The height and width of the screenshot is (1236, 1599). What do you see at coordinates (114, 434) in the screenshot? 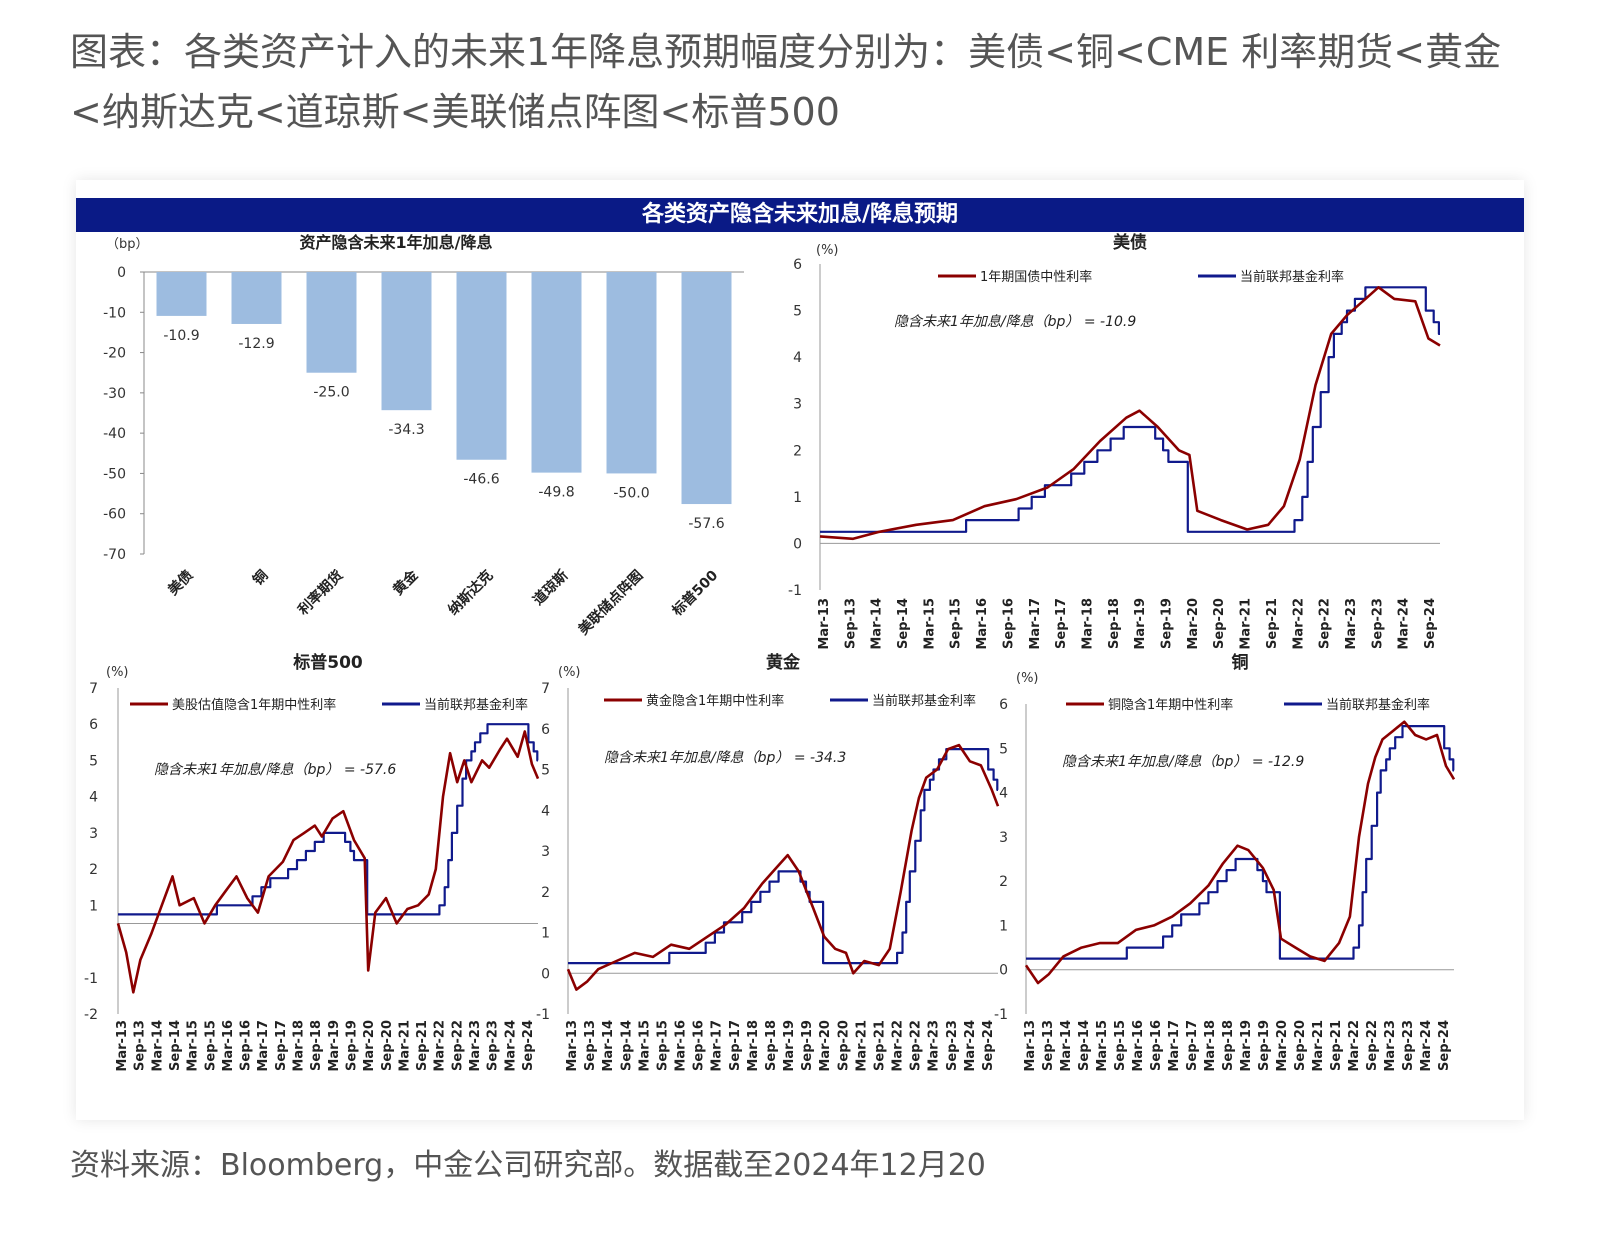
I see `y-tick-label: -40` at bounding box center [114, 434].